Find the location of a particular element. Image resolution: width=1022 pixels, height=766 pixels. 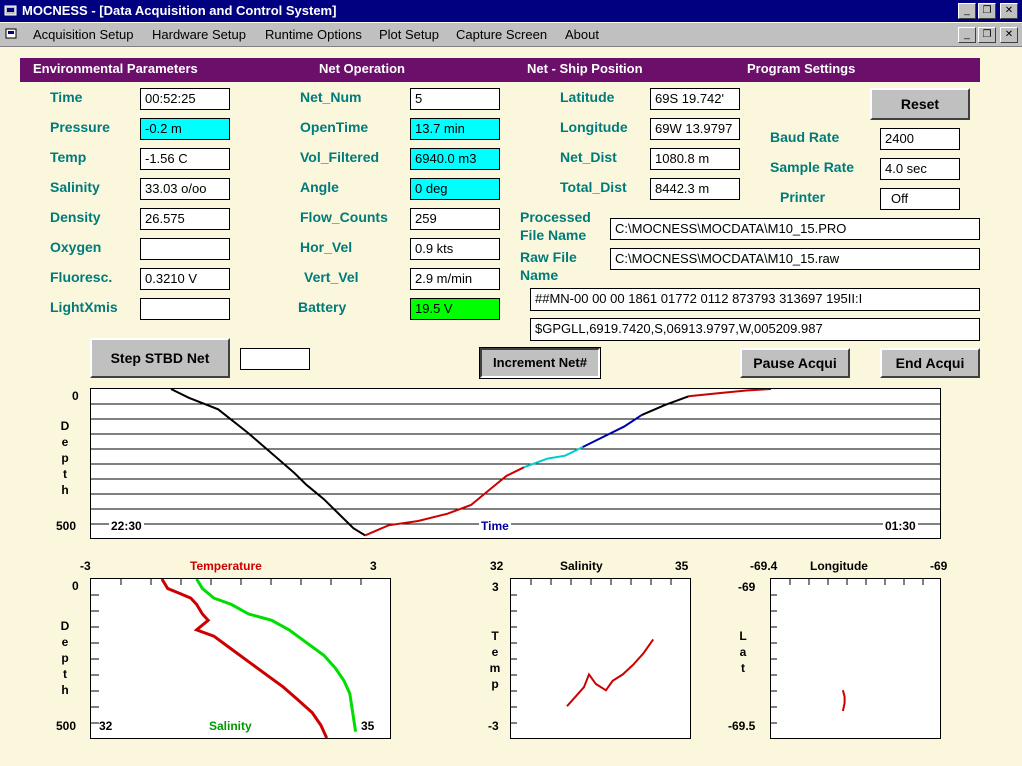

net-field-7: 19.5 V is located at coordinates (455, 309).